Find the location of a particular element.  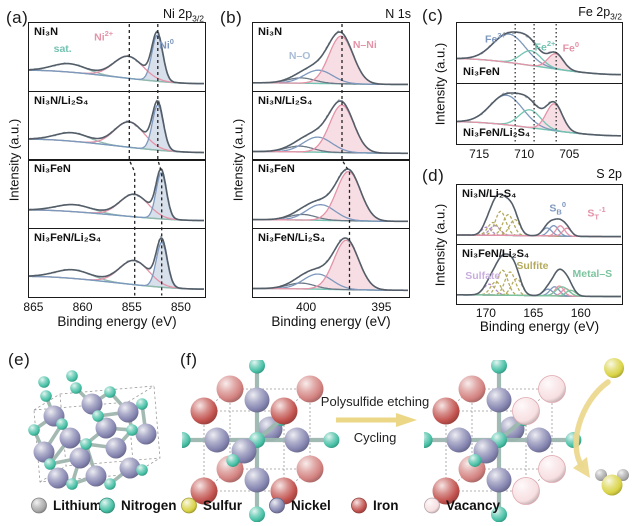

legend-label: Nickel is located at coordinates (311, 505).